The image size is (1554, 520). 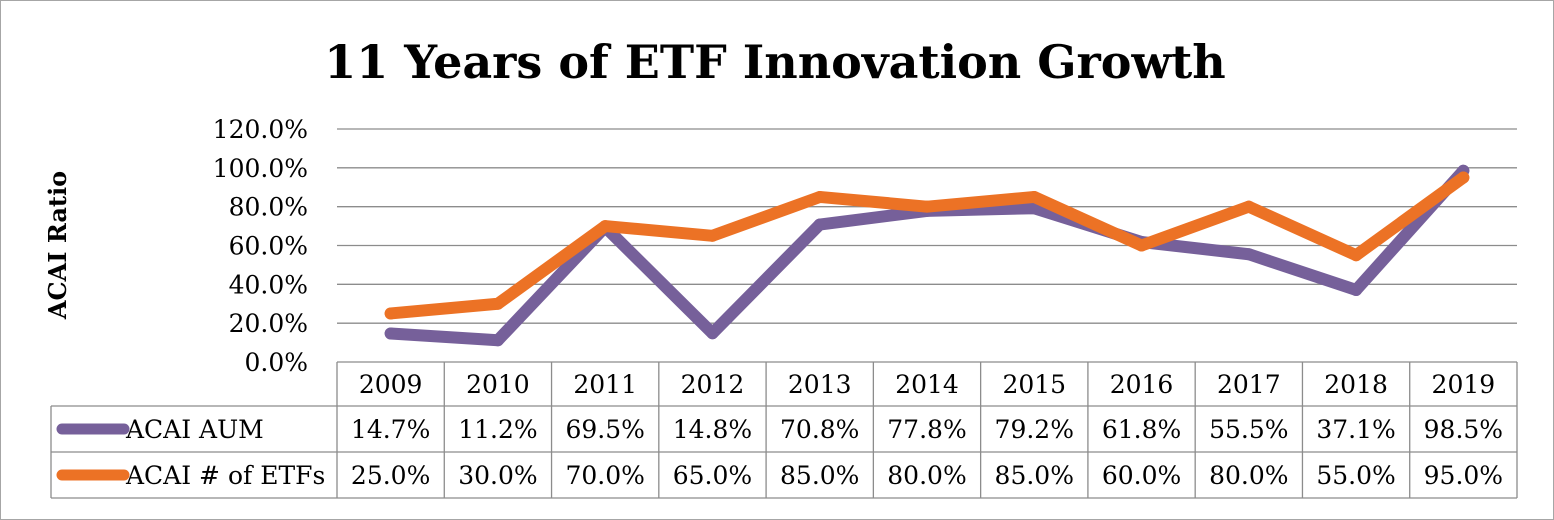 I want to click on x-tick-label: 2009, so click(x=391, y=384).